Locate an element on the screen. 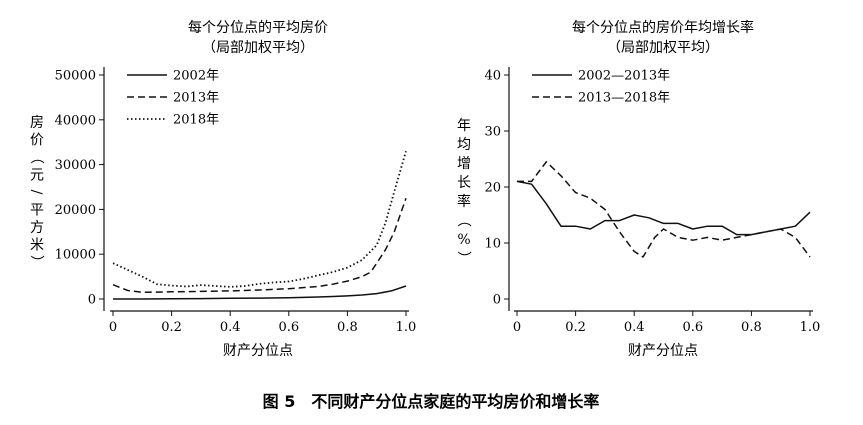 Image resolution: width=863 pixels, height=425 pixels. y-tick-label: 20000 is located at coordinates (75, 210).